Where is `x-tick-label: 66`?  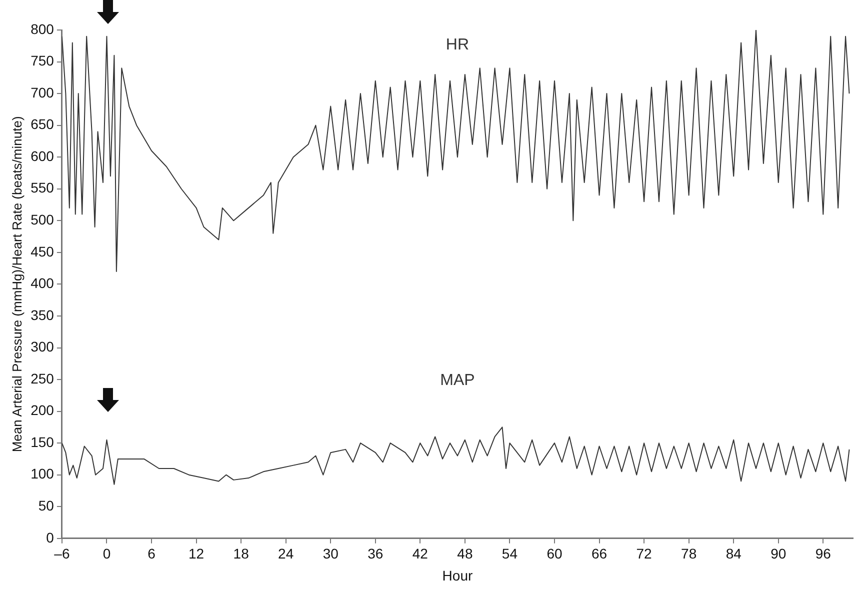
x-tick-label: 66 is located at coordinates (599, 554).